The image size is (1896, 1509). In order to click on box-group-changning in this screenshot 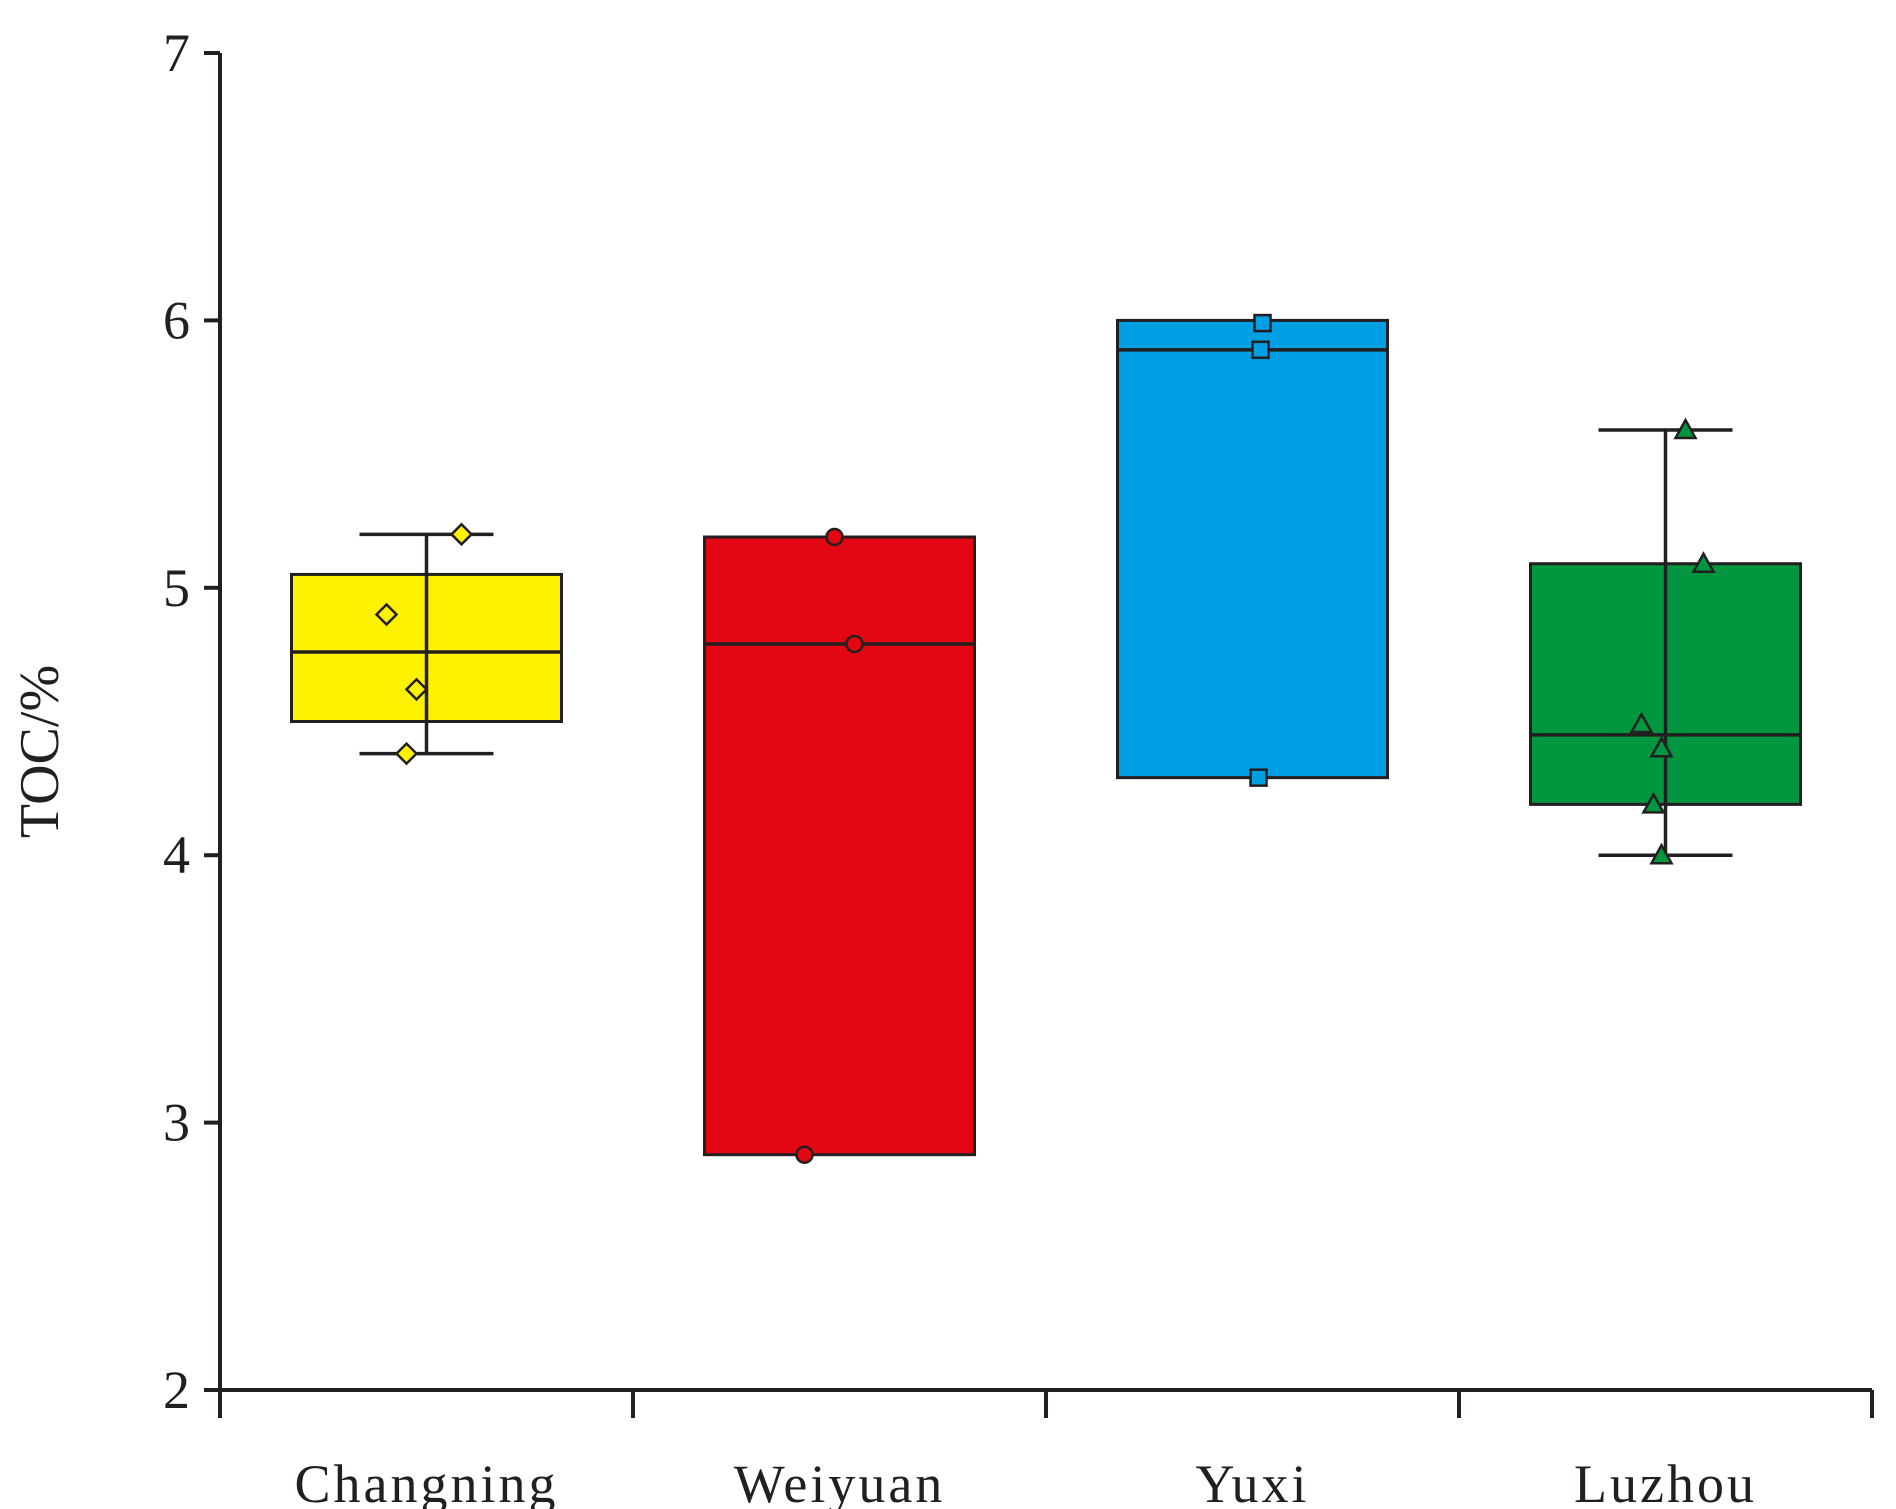, I will do `click(426, 644)`.